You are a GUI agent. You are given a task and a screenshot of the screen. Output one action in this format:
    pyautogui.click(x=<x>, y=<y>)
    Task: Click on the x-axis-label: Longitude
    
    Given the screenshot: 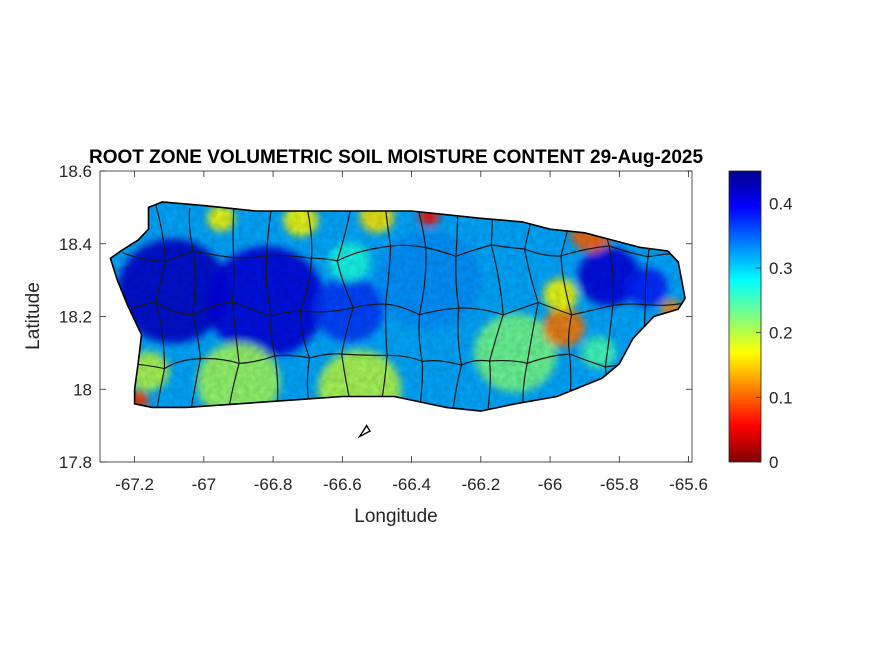 What is the action you would take?
    pyautogui.click(x=395, y=516)
    